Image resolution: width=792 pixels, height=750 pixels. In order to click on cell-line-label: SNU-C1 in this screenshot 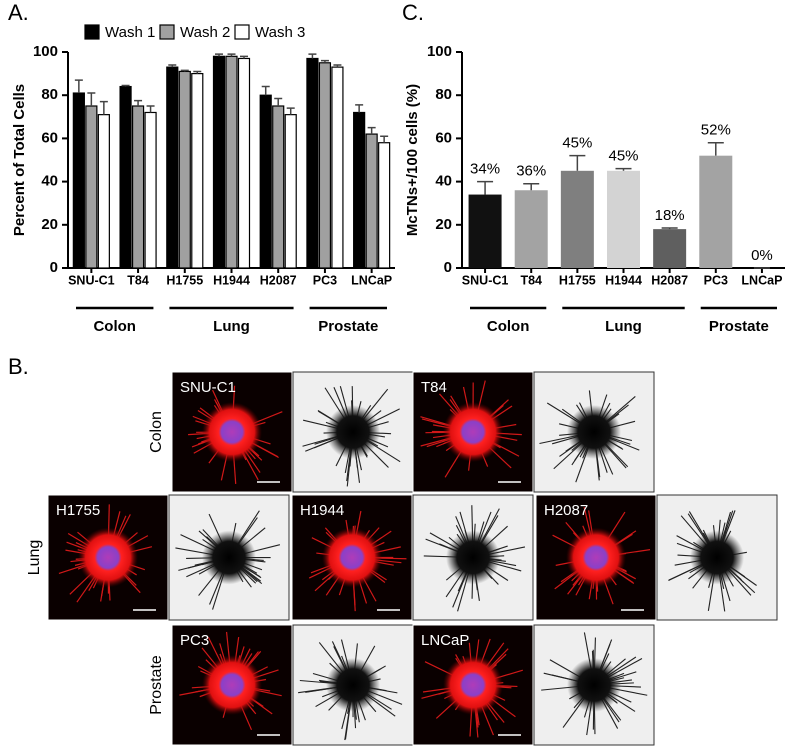, I will do `click(208, 387)`.